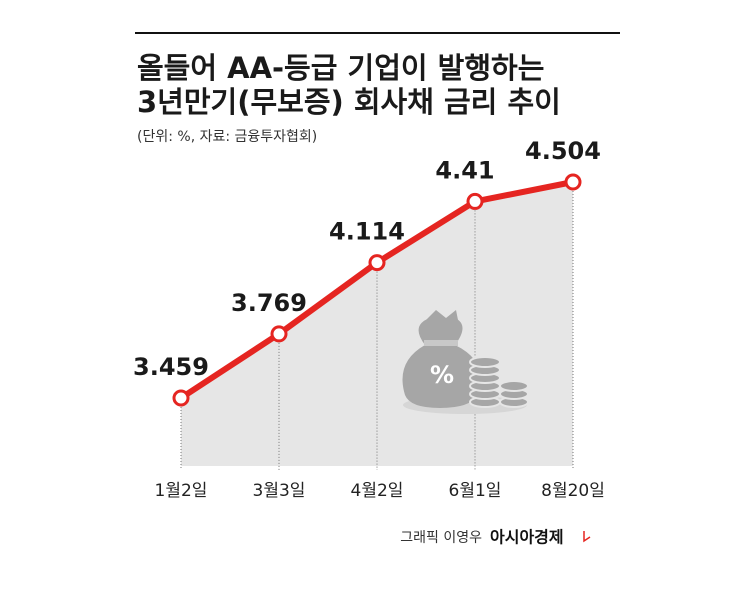 The height and width of the screenshot is (590, 745). What do you see at coordinates (441, 538) in the screenshot?
I see `credit: 그래픽 이영우` at bounding box center [441, 538].